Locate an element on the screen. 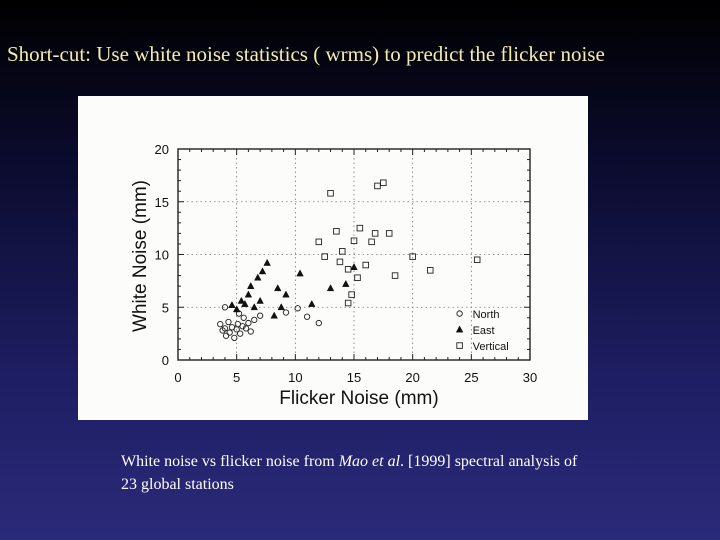 The height and width of the screenshot is (540, 720). caption-text-before: White noise vs flicker noise from is located at coordinates (230, 461).